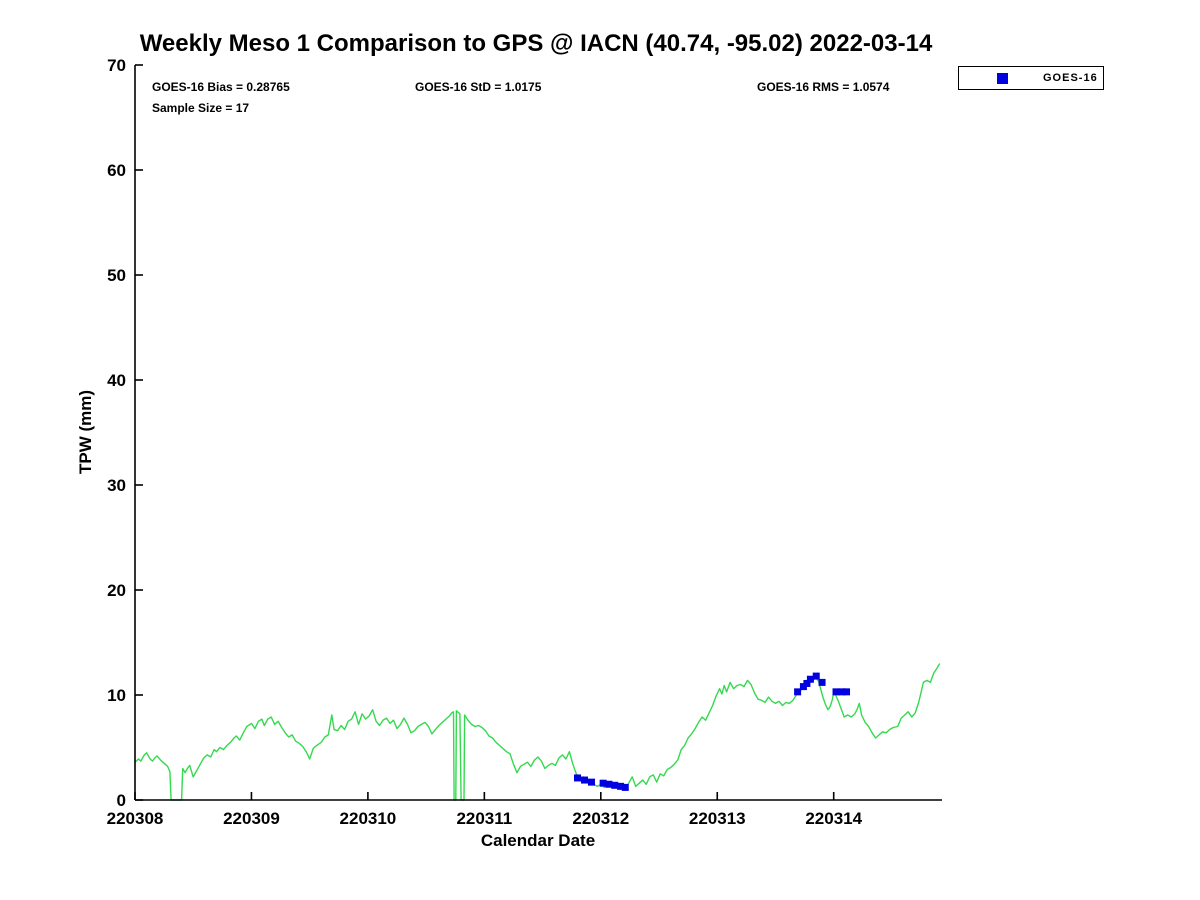  I want to click on y-tick-label: 30, so click(116, 485).